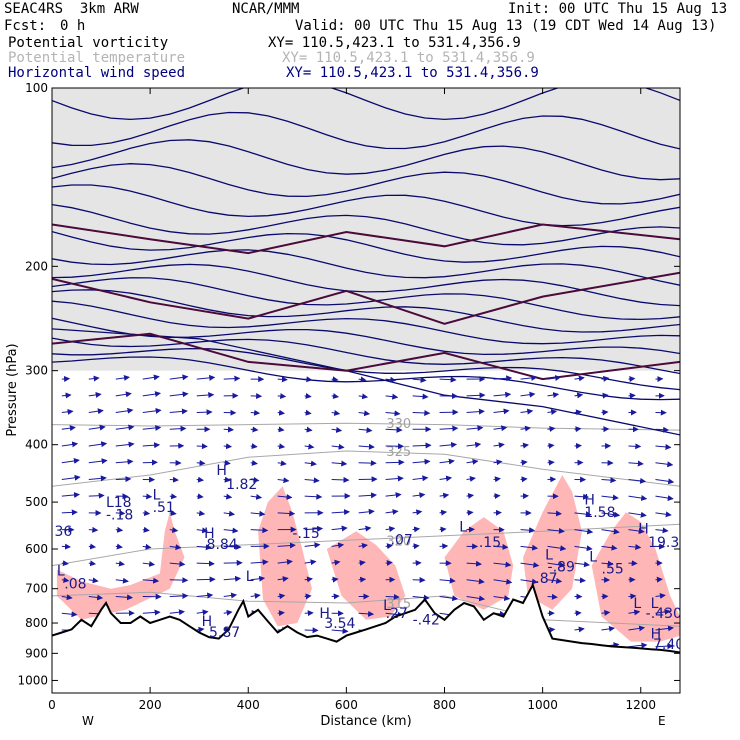 This screenshot has width=740, height=740. I want to click on field-name-wind: Horizontal wind speed, so click(97, 73).